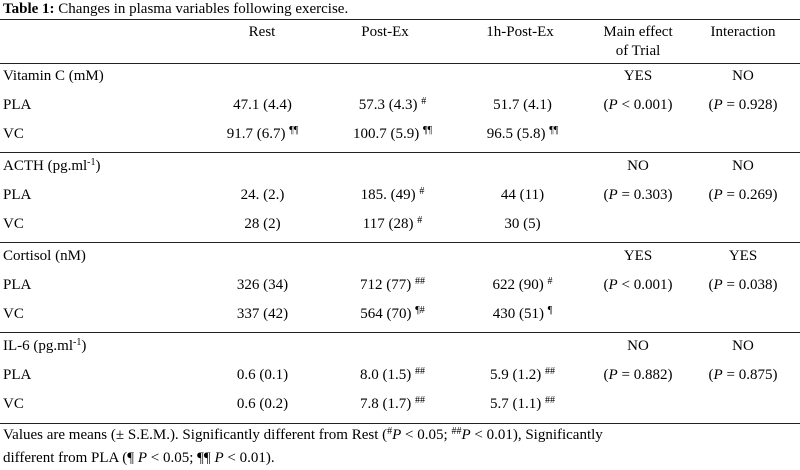 The height and width of the screenshot is (470, 800). What do you see at coordinates (426, 435) in the screenshot?
I see `footnote-cond-1: < 0.05;` at bounding box center [426, 435].